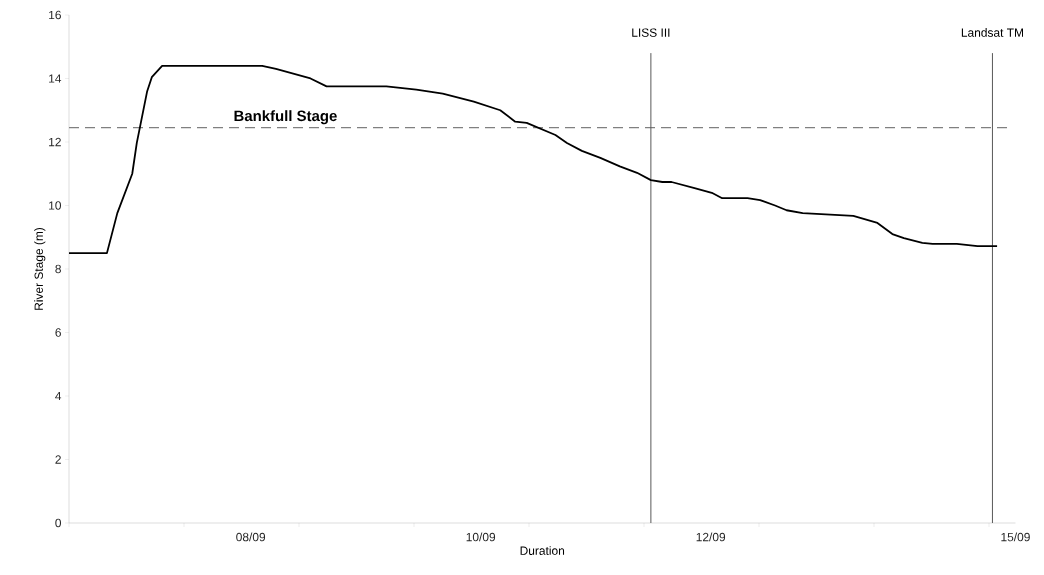  What do you see at coordinates (40, 268) in the screenshot?
I see `y-axis-title: River Stage (m)` at bounding box center [40, 268].